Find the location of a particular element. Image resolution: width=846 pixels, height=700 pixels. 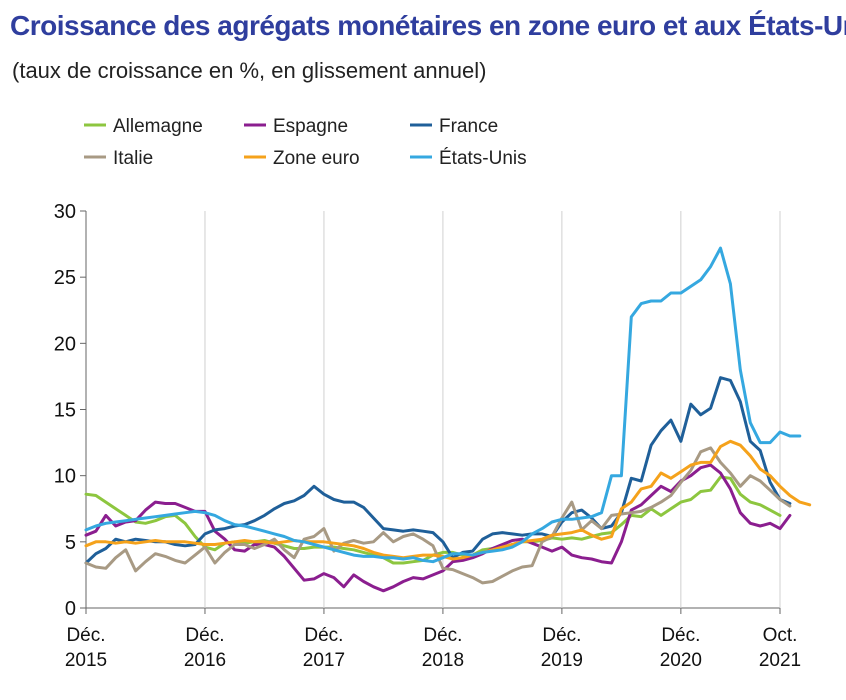

y-tick-label: 25 is located at coordinates (65, 278).